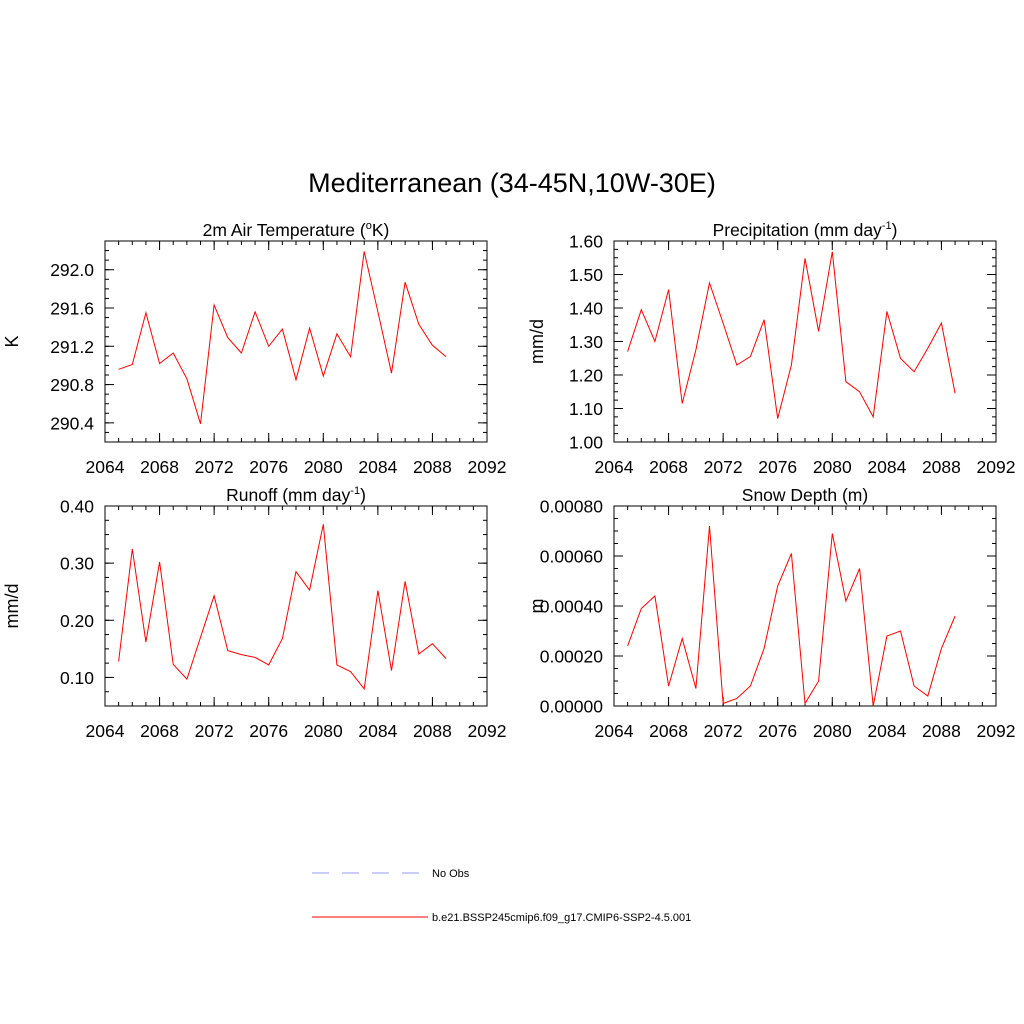  I want to click on panel-2-x-tick-label: 2084, so click(886, 467).